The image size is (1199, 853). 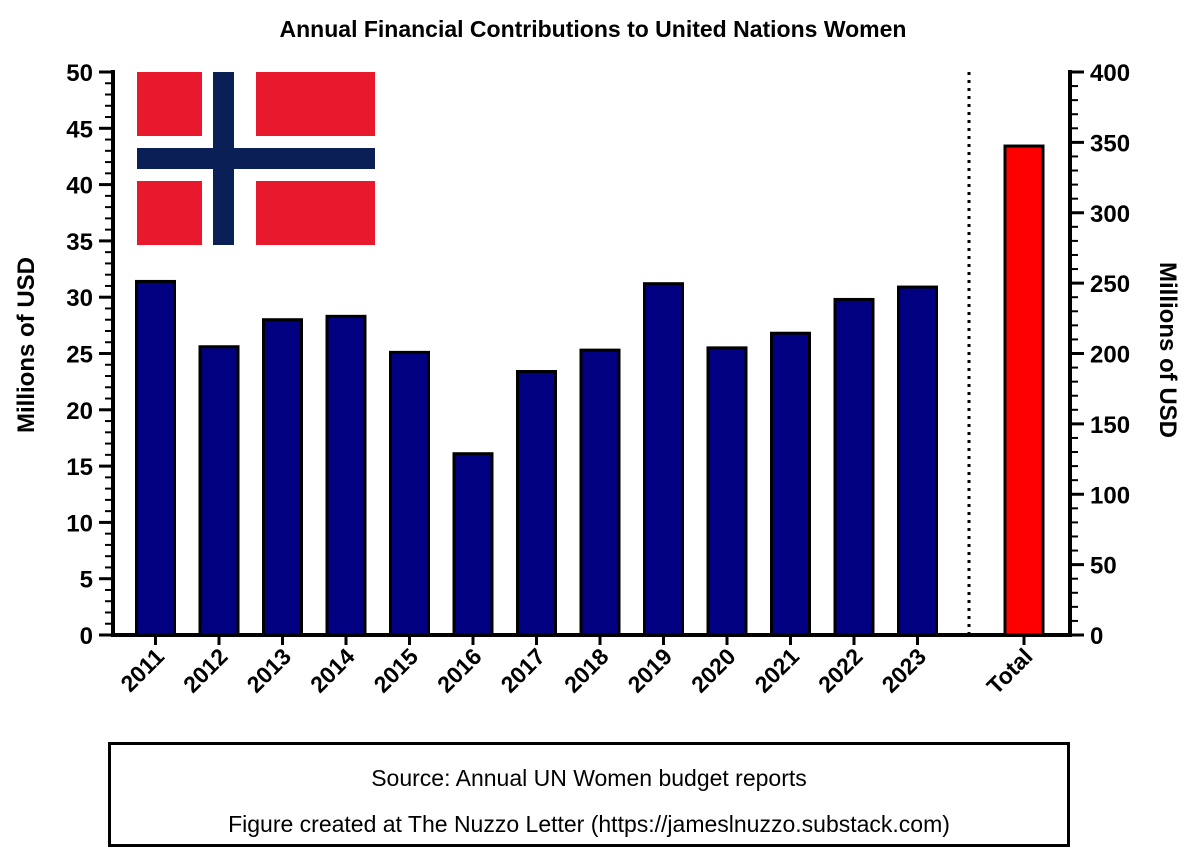 What do you see at coordinates (219, 491) in the screenshot?
I see `bar-2012` at bounding box center [219, 491].